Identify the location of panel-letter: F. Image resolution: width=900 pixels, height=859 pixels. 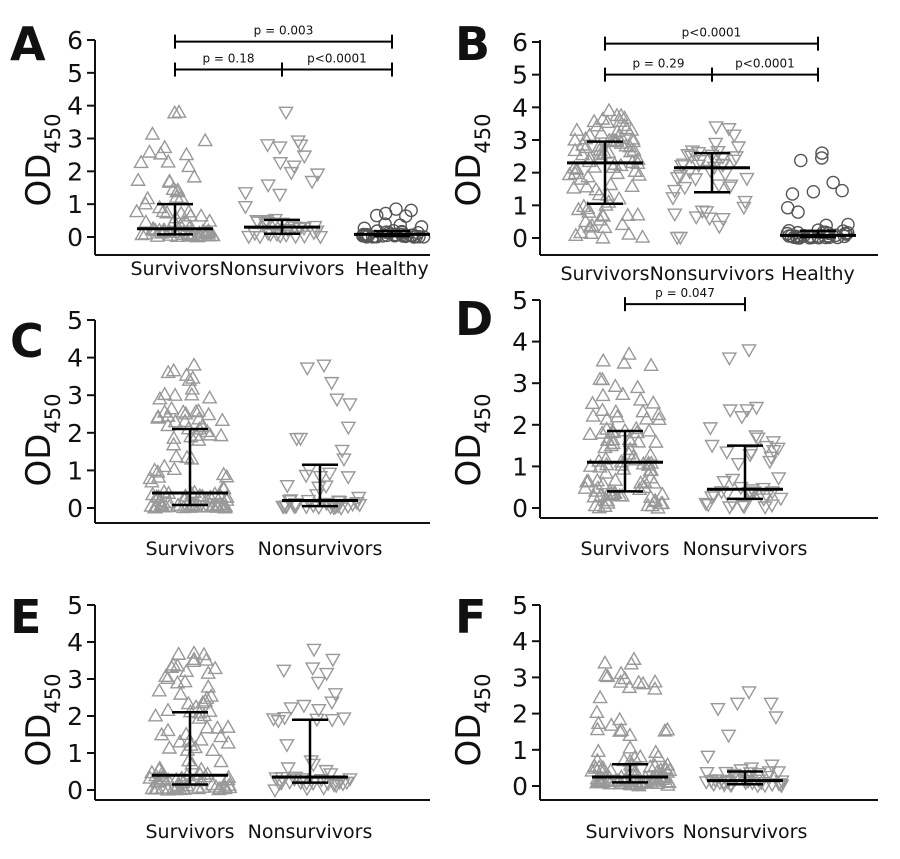
(470, 617).